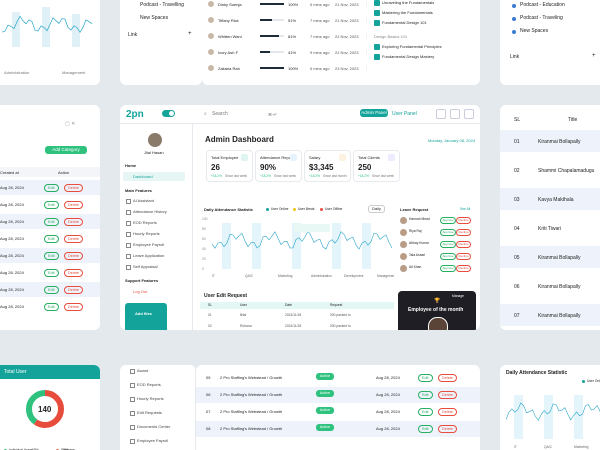 The width and height of the screenshot is (600, 450). Describe the element at coordinates (150, 211) in the screenshot. I see `nav-item: Attendance History` at that location.